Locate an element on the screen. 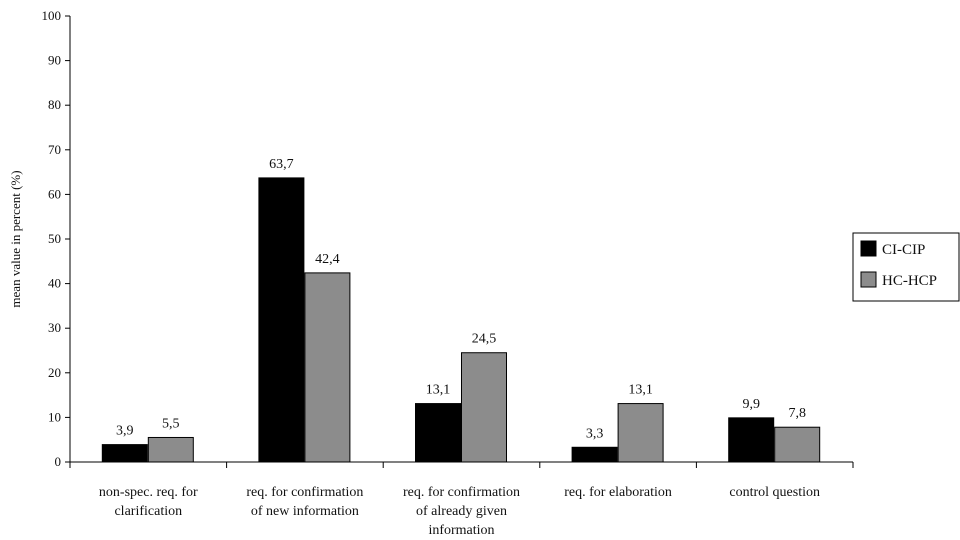  legend-box is located at coordinates (906, 267).